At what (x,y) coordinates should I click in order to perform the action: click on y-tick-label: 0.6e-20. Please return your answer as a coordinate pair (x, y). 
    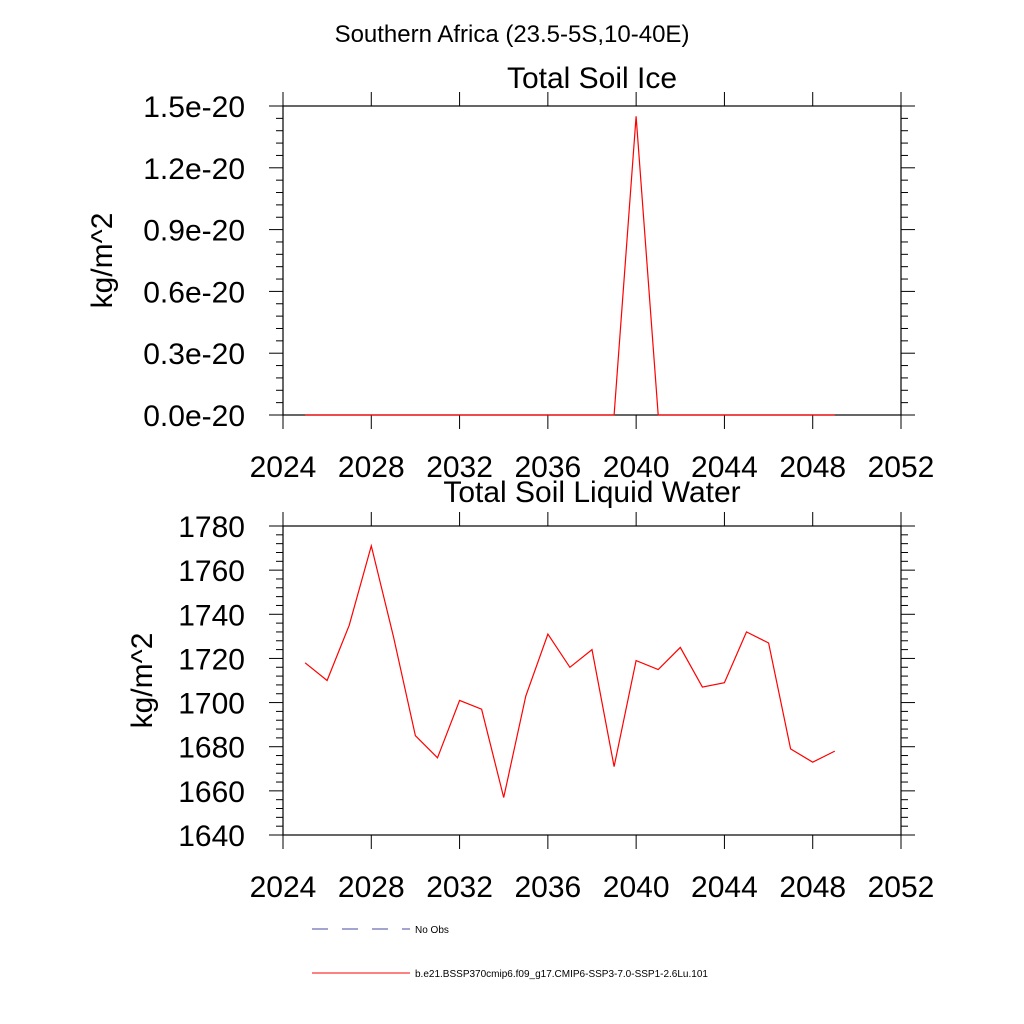
    Looking at the image, I should click on (194, 292).